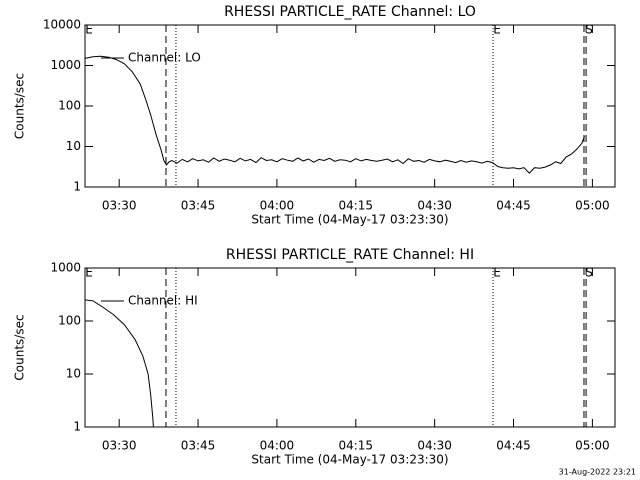 The width and height of the screenshot is (640, 480). What do you see at coordinates (350, 255) in the screenshot?
I see `chart-title: RHESSI PARTICLE_RATE Channel: HI` at bounding box center [350, 255].